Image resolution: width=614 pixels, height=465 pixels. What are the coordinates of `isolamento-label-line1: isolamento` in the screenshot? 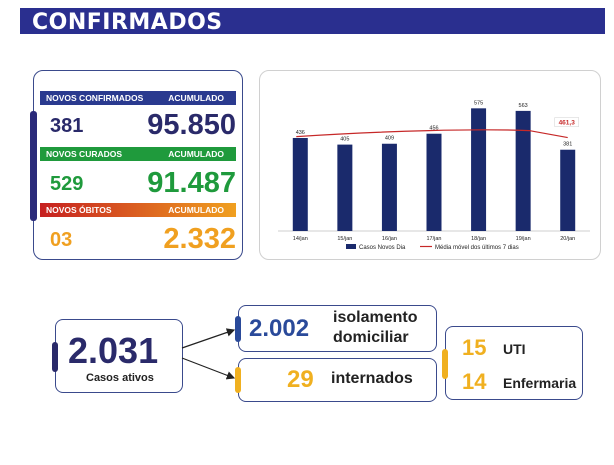 It's located at (375, 317).